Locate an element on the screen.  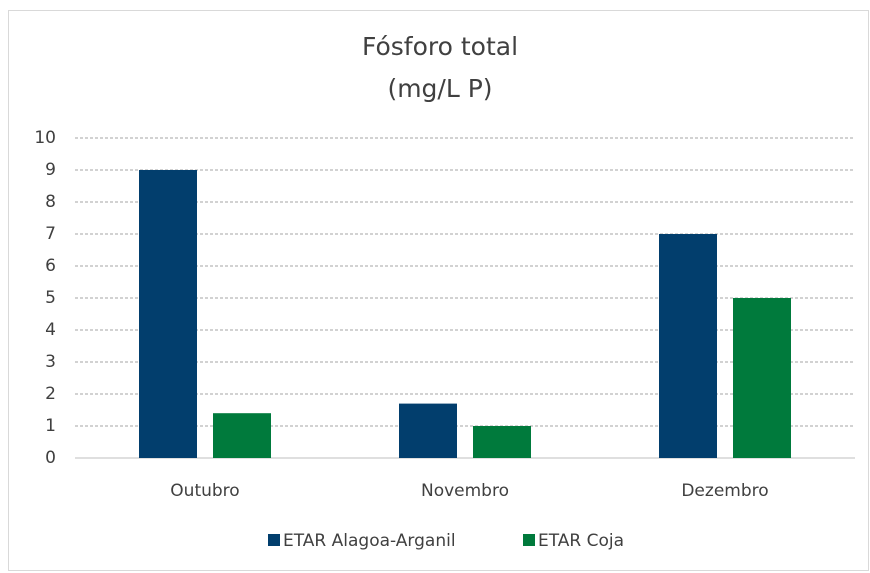
y-tick-label: 5 is located at coordinates (50, 298).